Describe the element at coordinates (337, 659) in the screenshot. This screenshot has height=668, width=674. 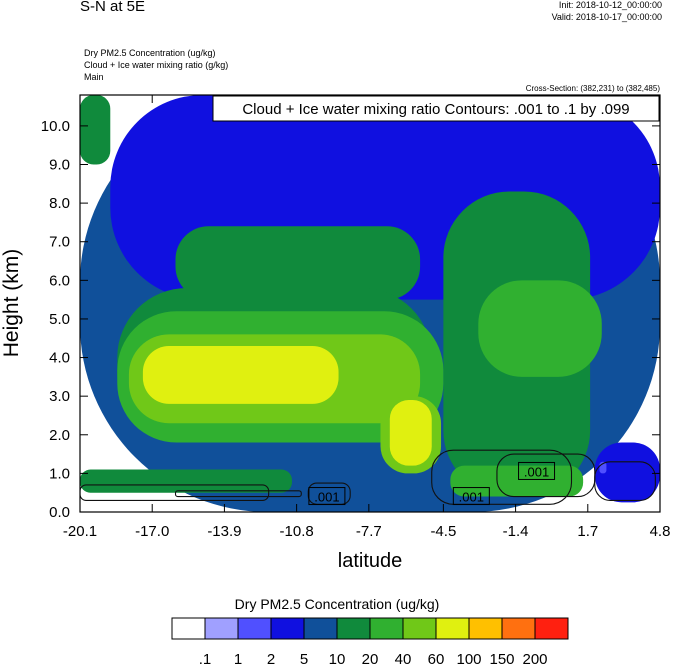
I see `legend-level-label-4: 10` at that location.